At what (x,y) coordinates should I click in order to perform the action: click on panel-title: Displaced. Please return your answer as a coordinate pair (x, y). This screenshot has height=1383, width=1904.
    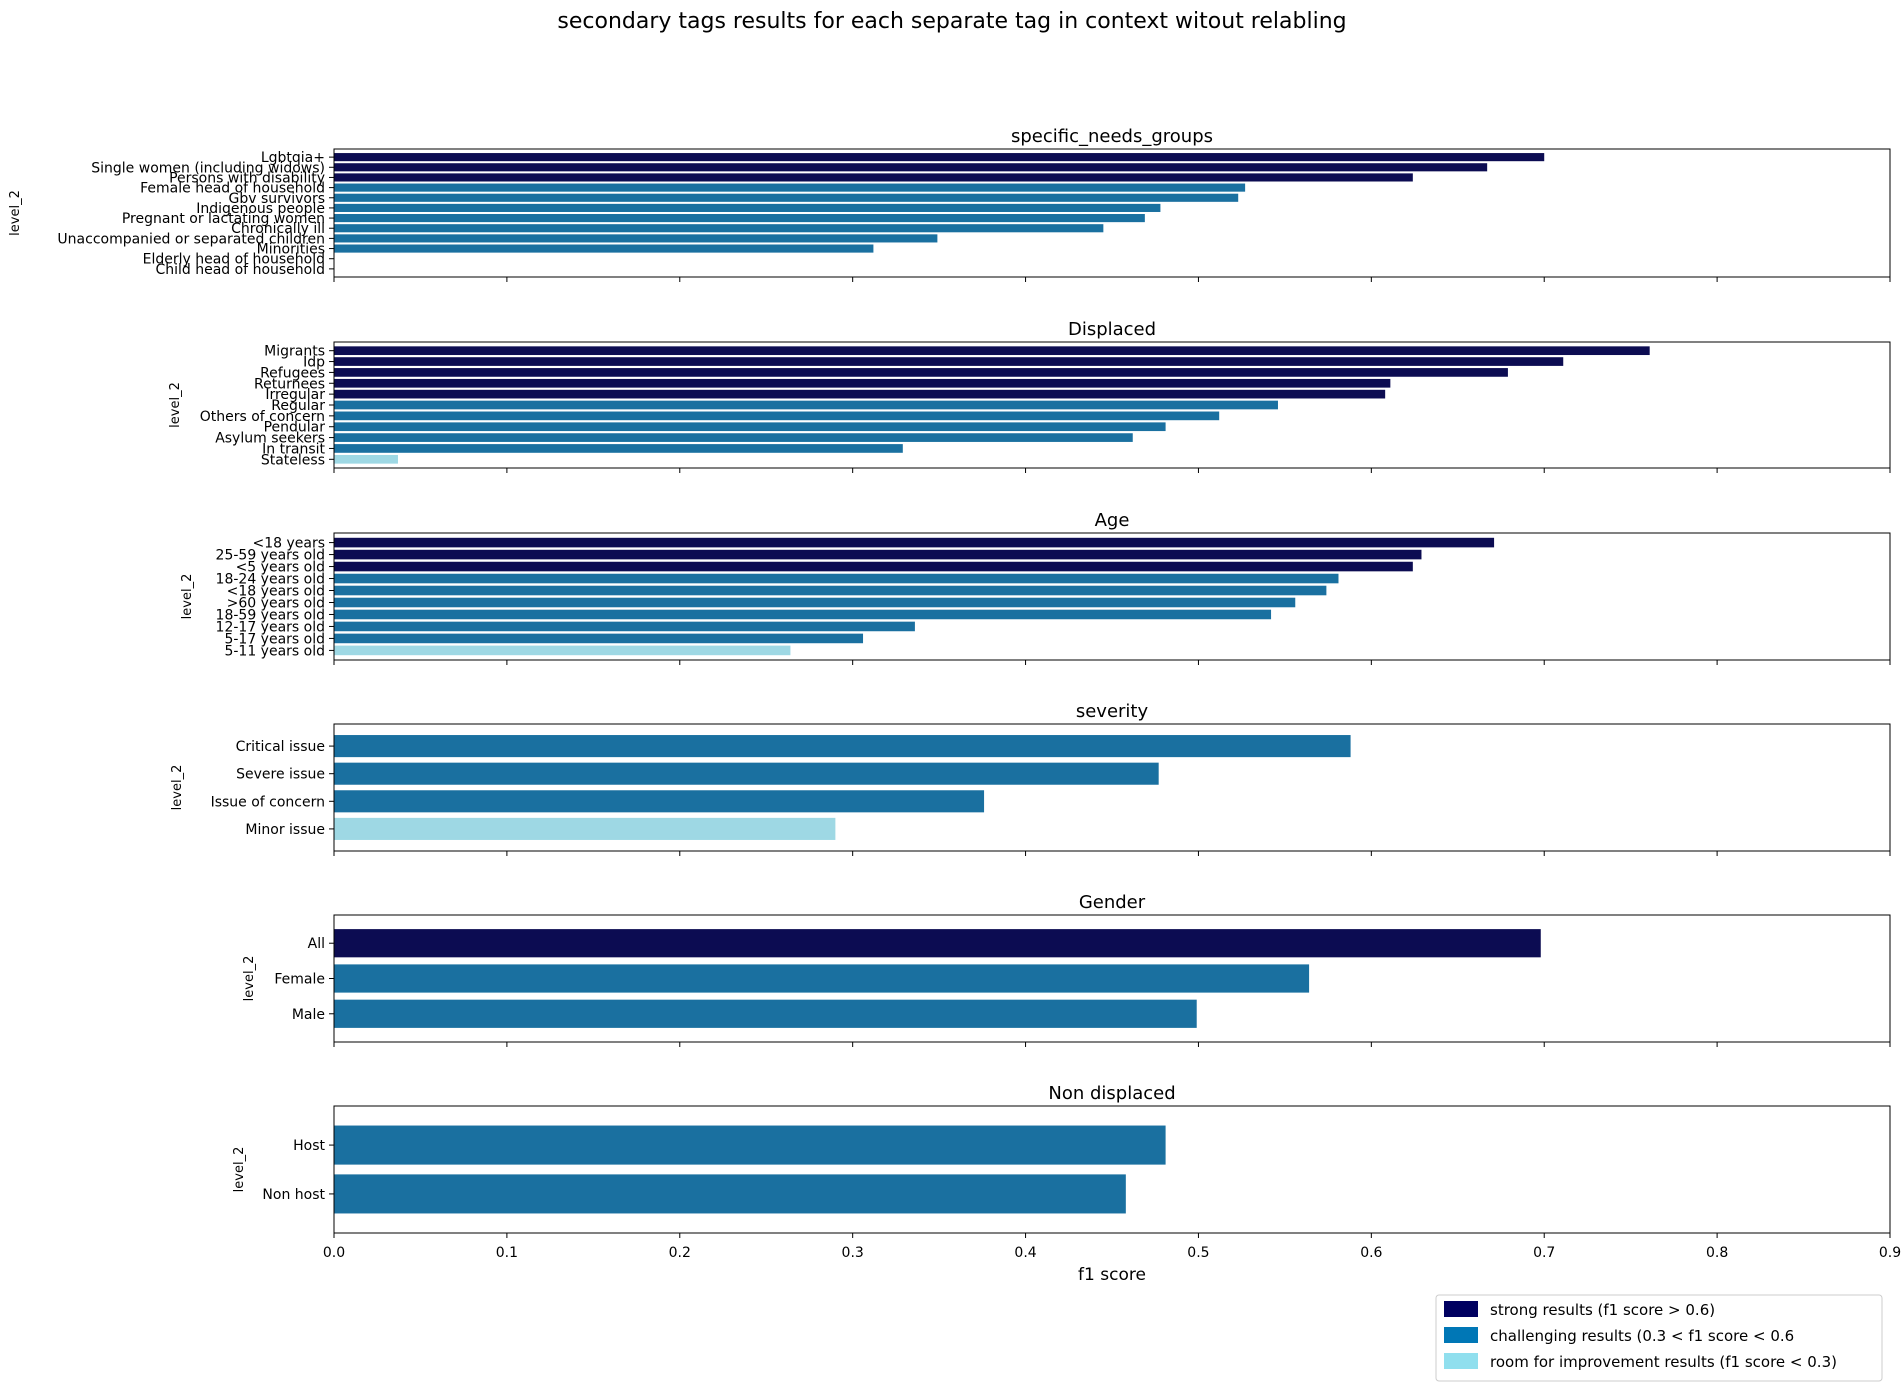
    Looking at the image, I should click on (1112, 329).